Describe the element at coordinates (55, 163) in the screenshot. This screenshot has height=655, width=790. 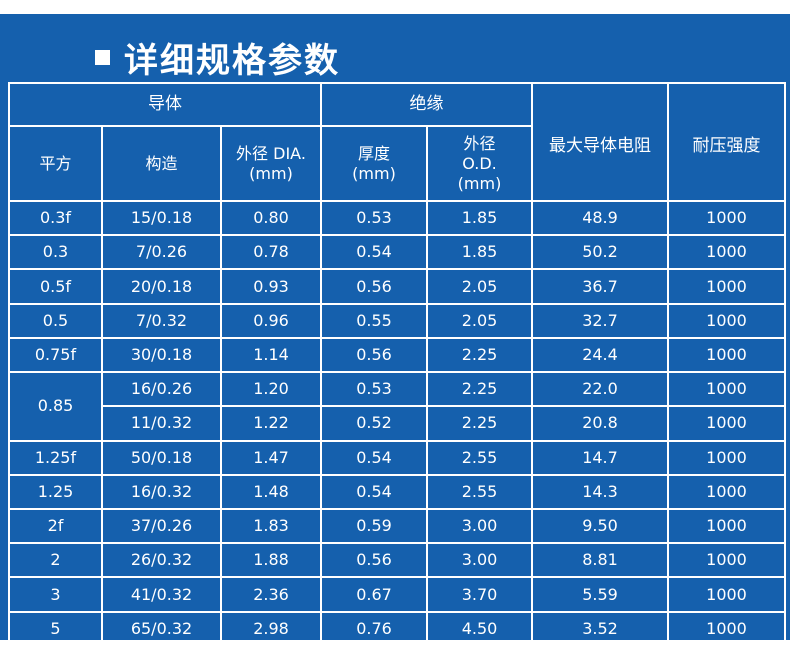
I see `header-area: 平方` at that location.